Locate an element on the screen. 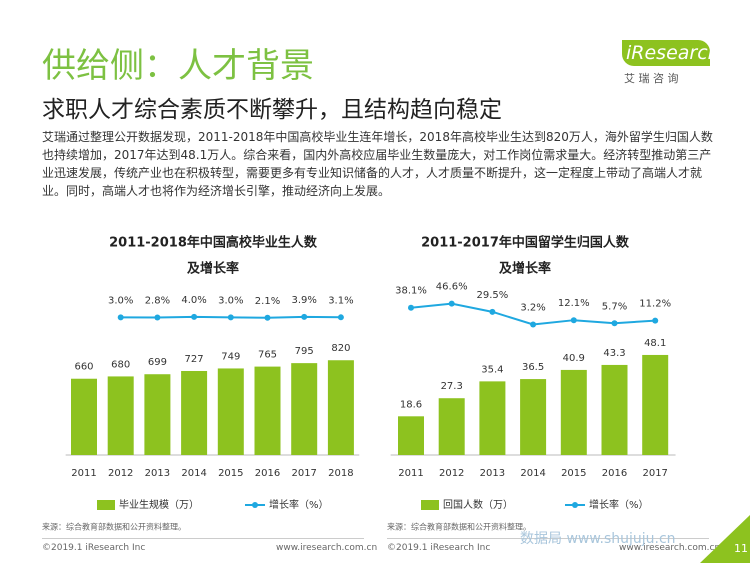 Image resolution: width=750 pixels, height=563 pixels. legend-swatch is located at coordinates (430, 505).